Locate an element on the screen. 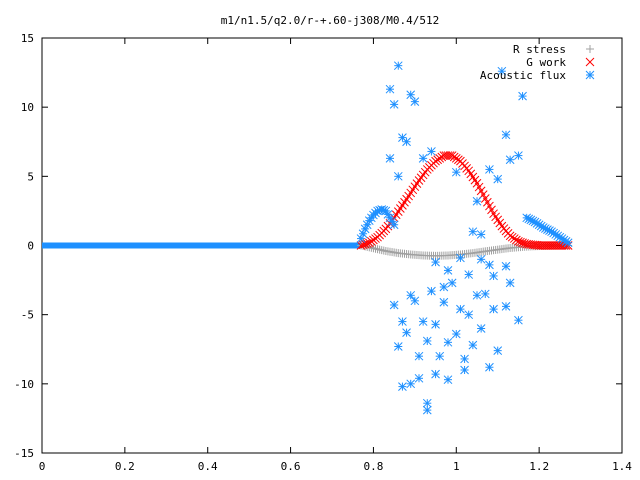 The image size is (640, 480). legend-label: R stress is located at coordinates (539, 49).